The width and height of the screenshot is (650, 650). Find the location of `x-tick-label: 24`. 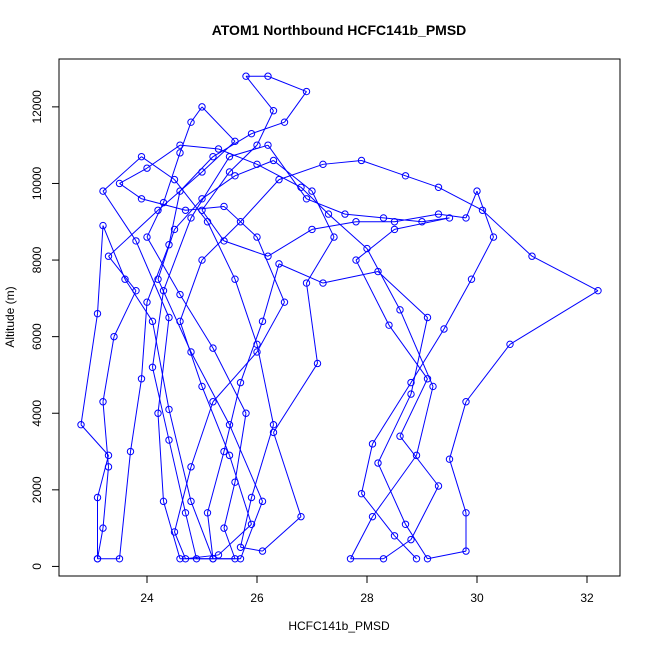

x-tick-label: 24 is located at coordinates (147, 598).